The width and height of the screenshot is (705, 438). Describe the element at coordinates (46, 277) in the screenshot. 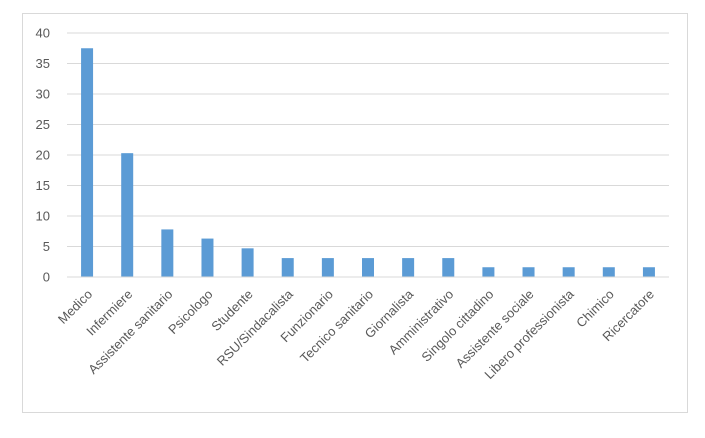

I see `y-tick-label: 0` at that location.